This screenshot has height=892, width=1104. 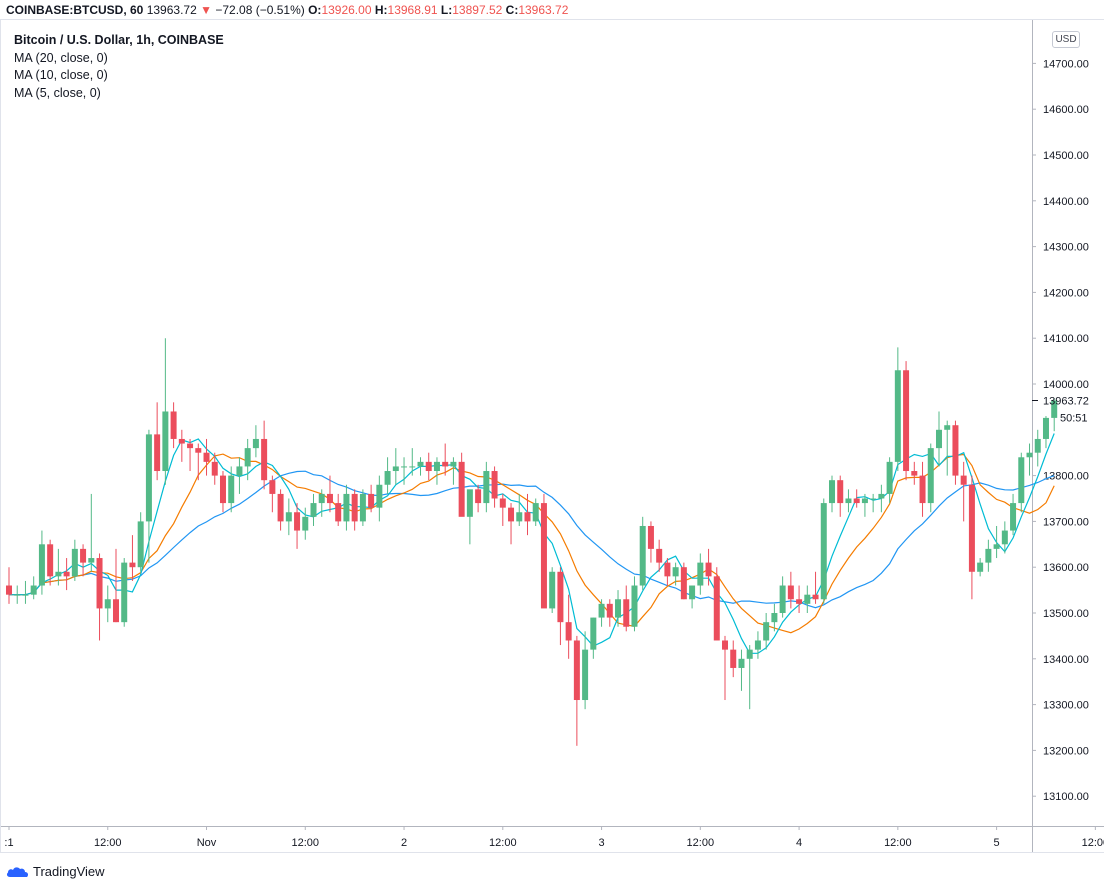 I want to click on currency-button: USD, so click(x=1066, y=39).